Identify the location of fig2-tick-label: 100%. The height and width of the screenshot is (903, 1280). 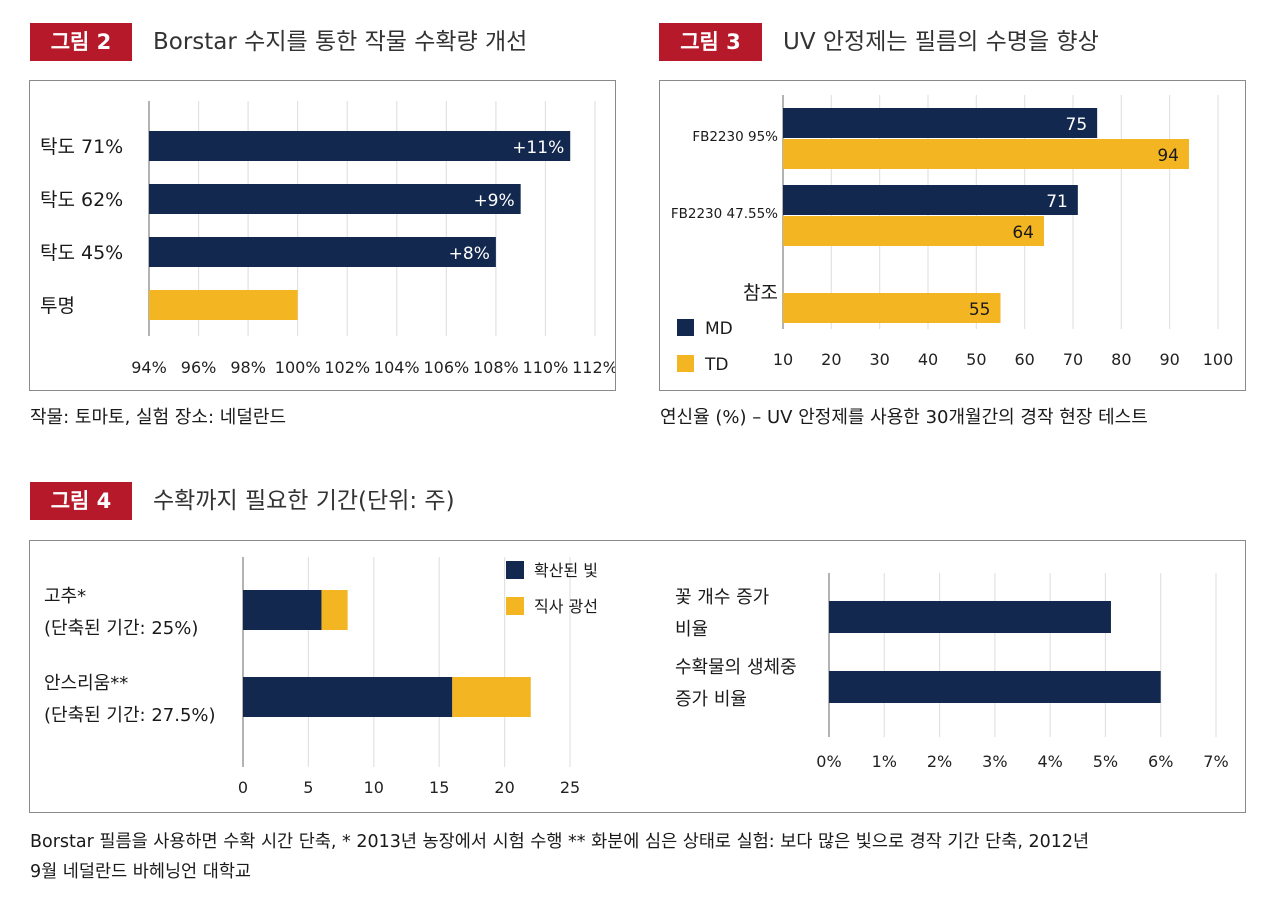
(298, 367).